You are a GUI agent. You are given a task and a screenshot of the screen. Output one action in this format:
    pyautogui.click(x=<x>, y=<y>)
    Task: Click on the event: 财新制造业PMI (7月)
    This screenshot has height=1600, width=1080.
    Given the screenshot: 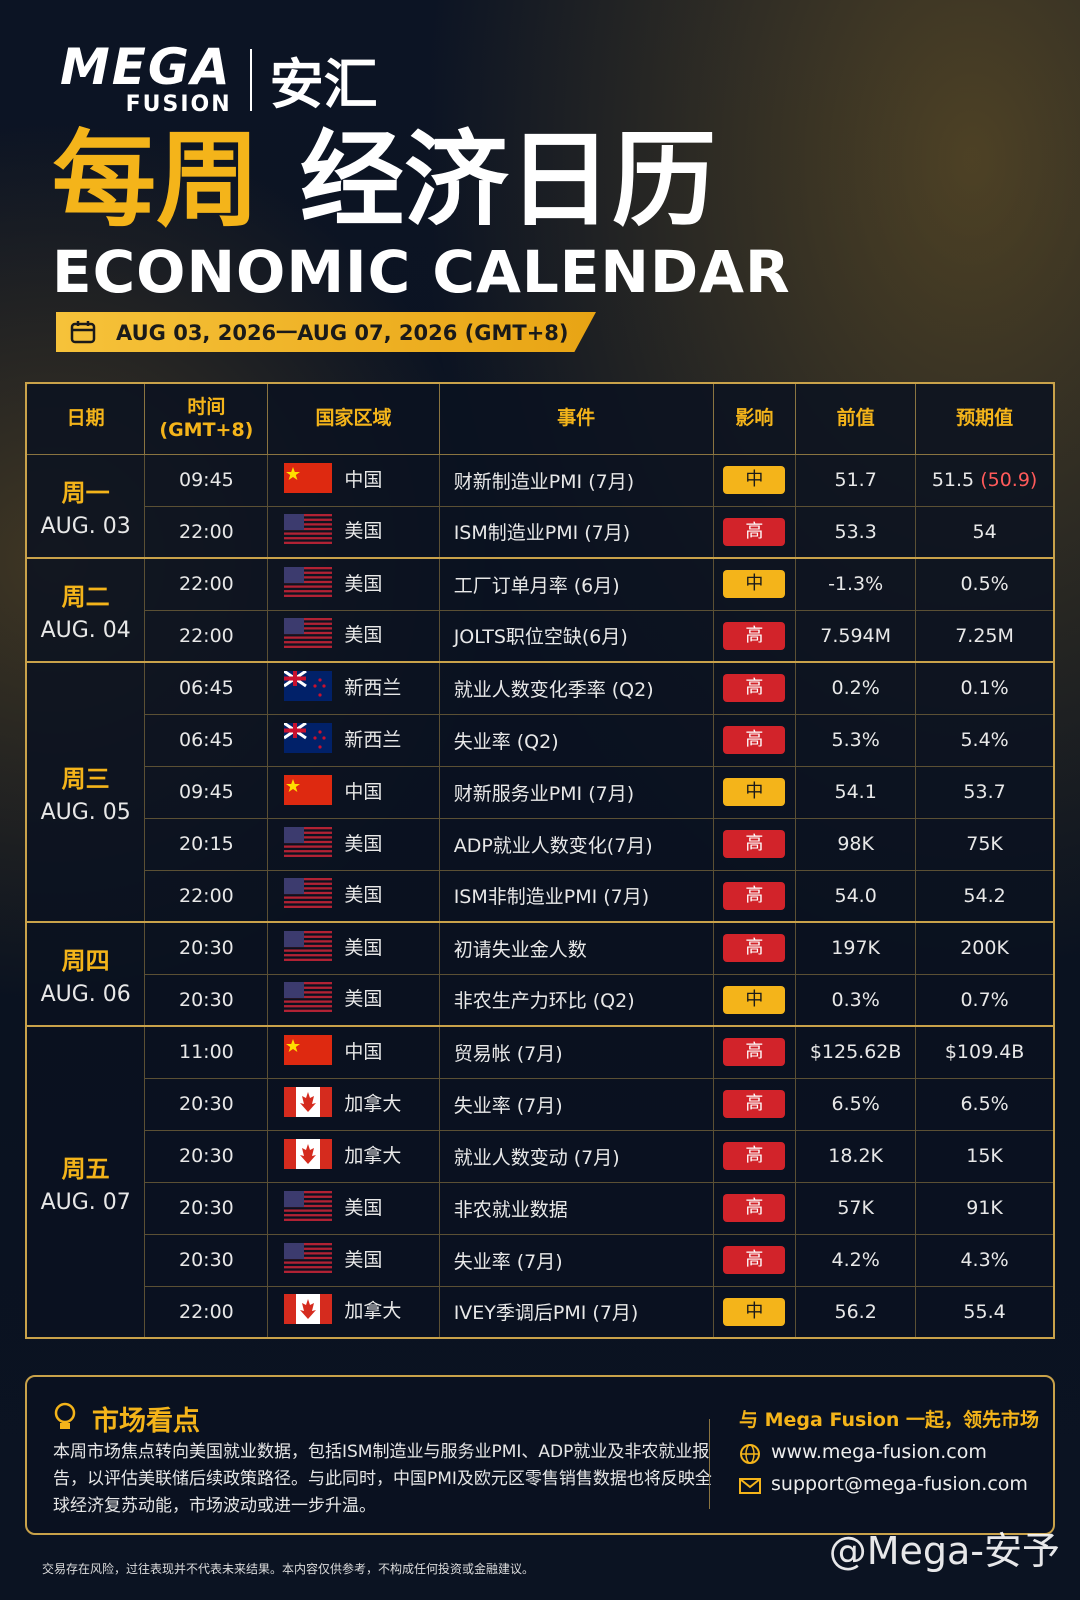 What is the action you would take?
    pyautogui.click(x=576, y=480)
    